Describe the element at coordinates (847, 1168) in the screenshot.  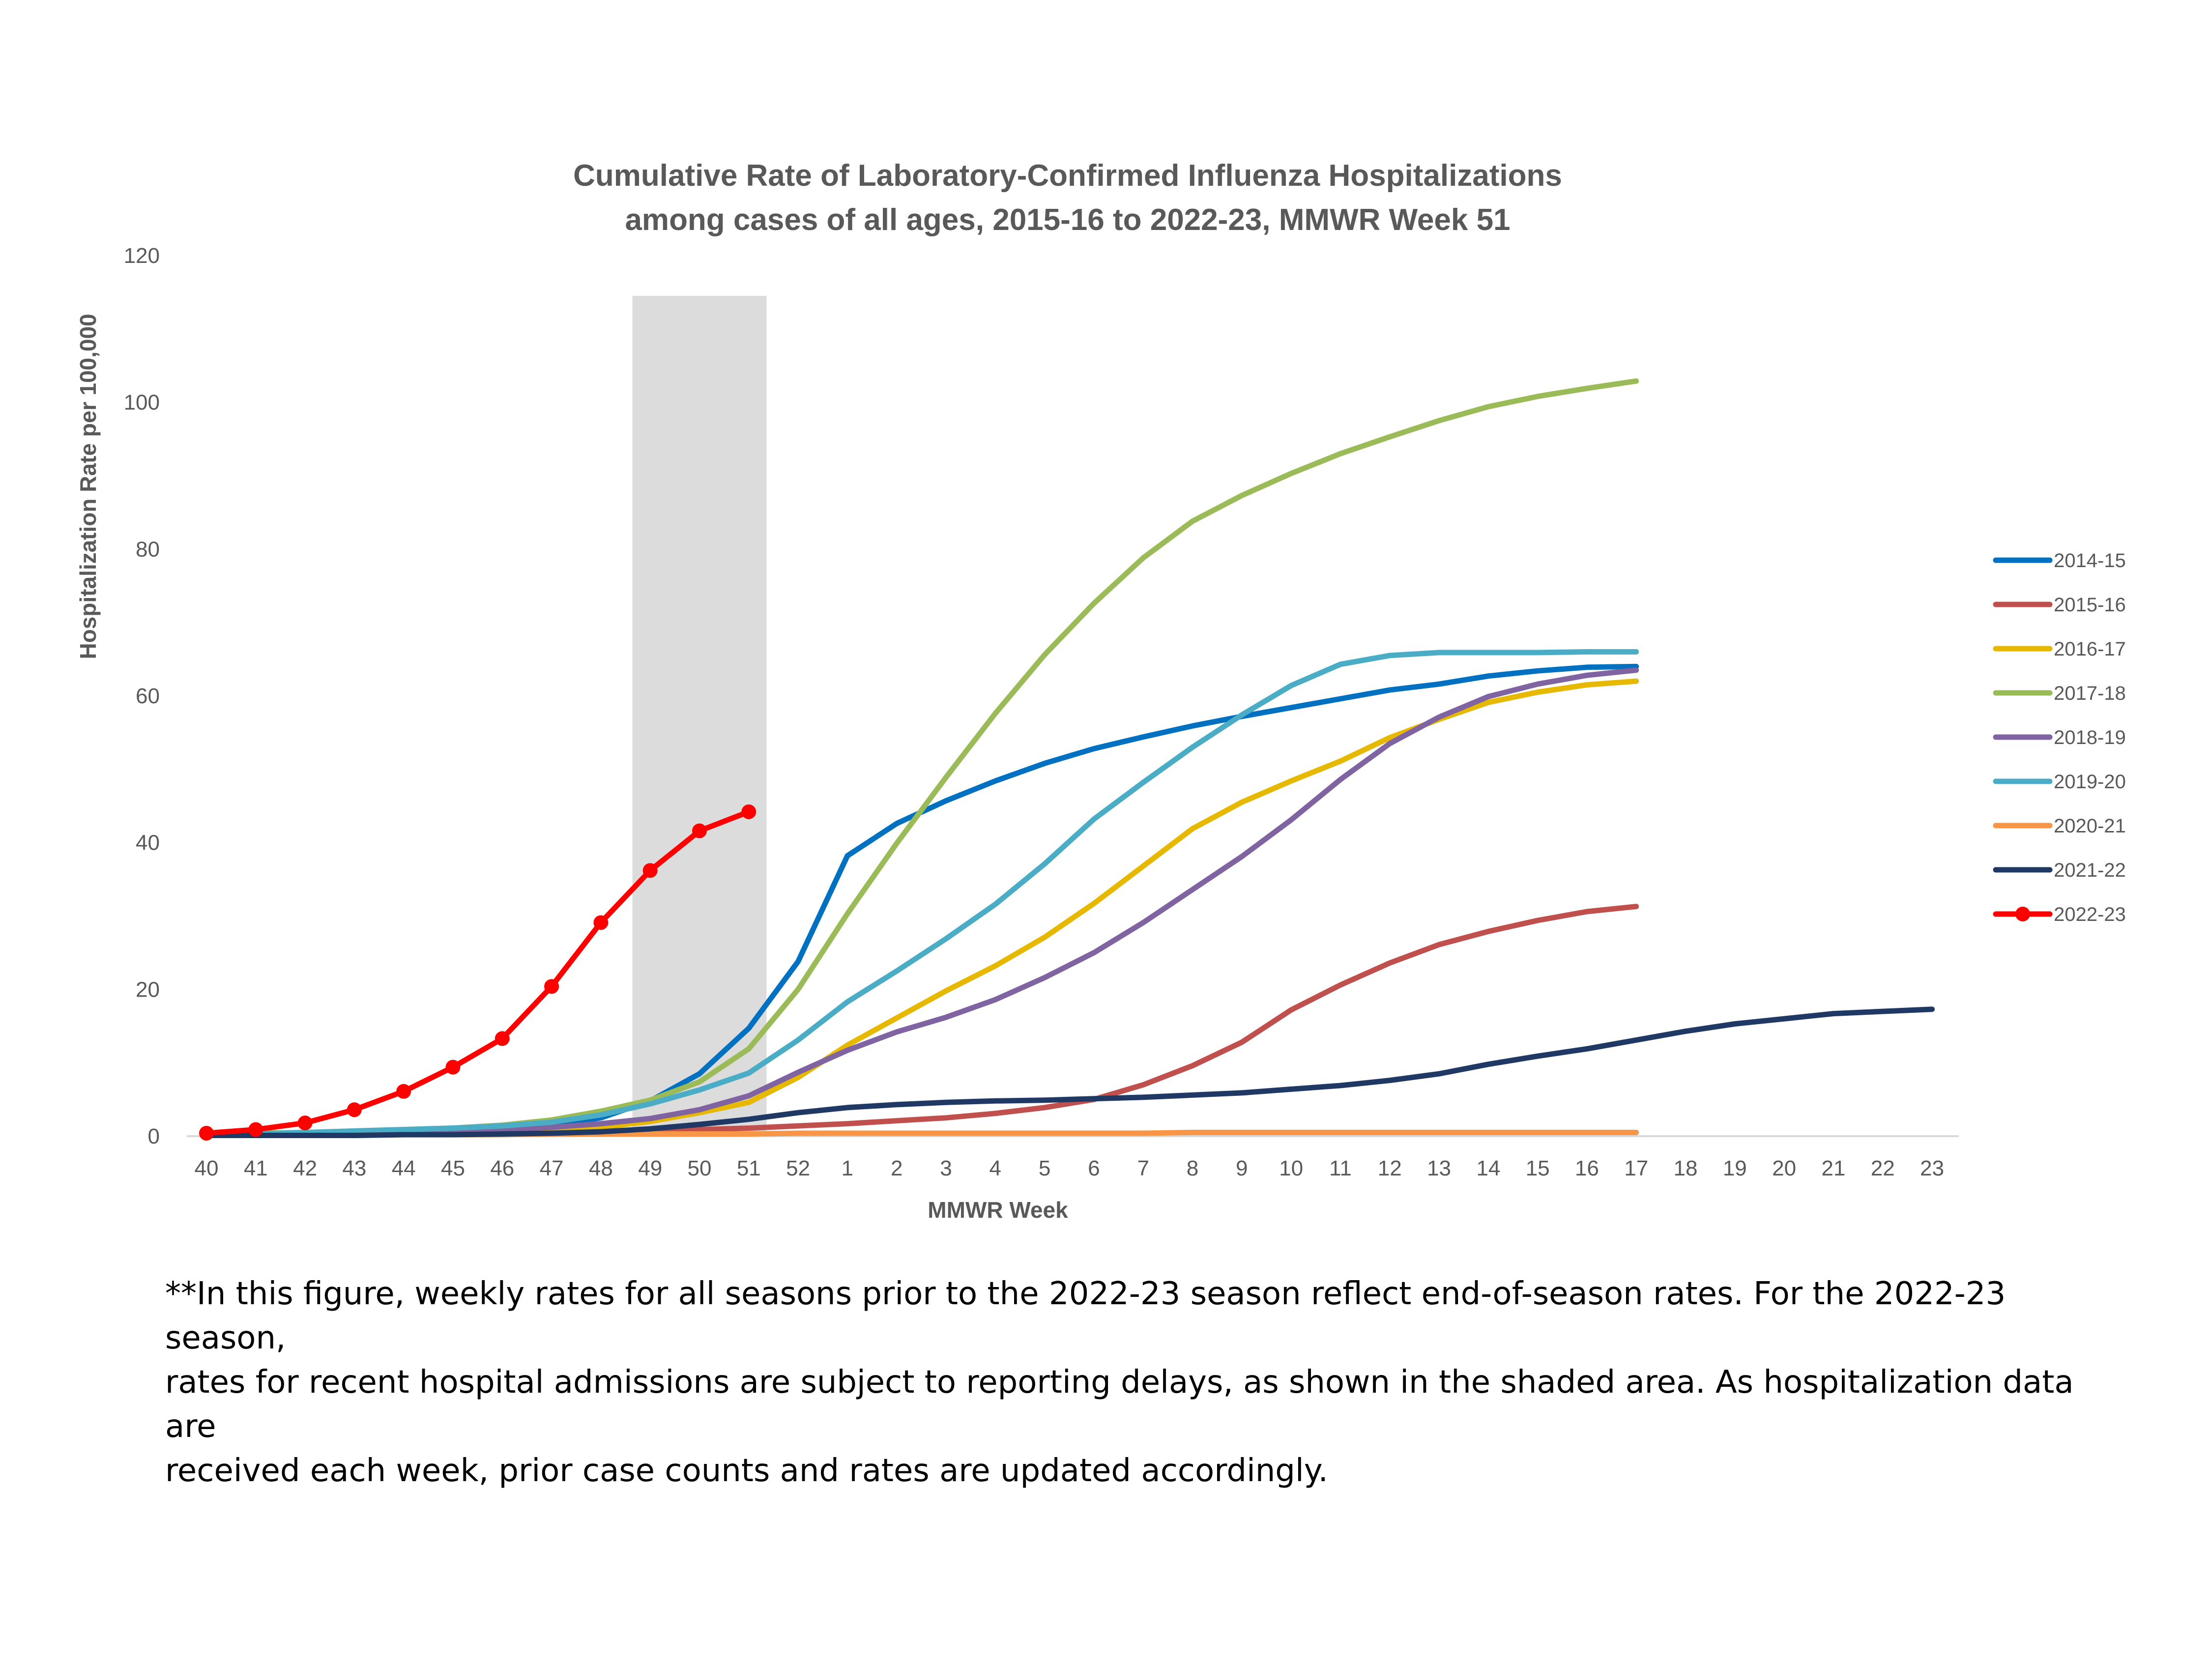
I see `x-tick-label: 1` at that location.